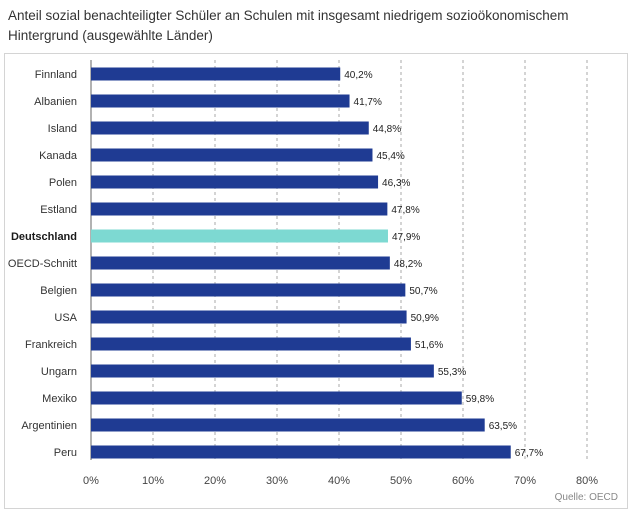  I want to click on category-label: Polen, so click(63, 183).